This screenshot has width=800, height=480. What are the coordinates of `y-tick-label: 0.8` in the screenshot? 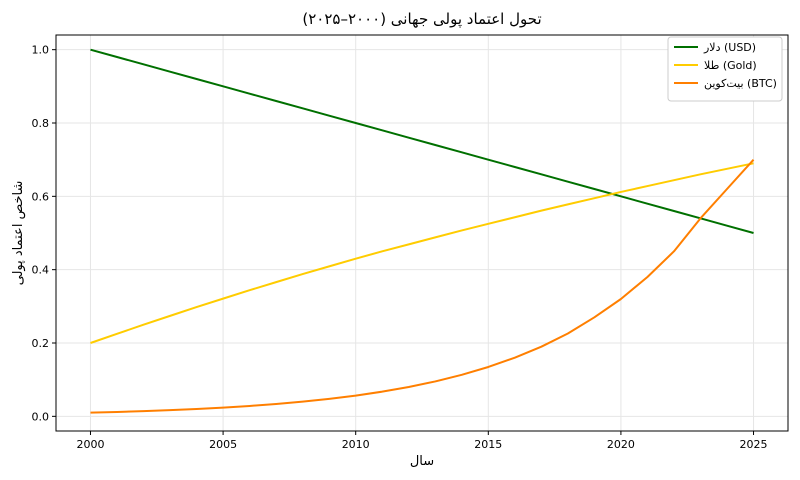 It's located at (41, 123).